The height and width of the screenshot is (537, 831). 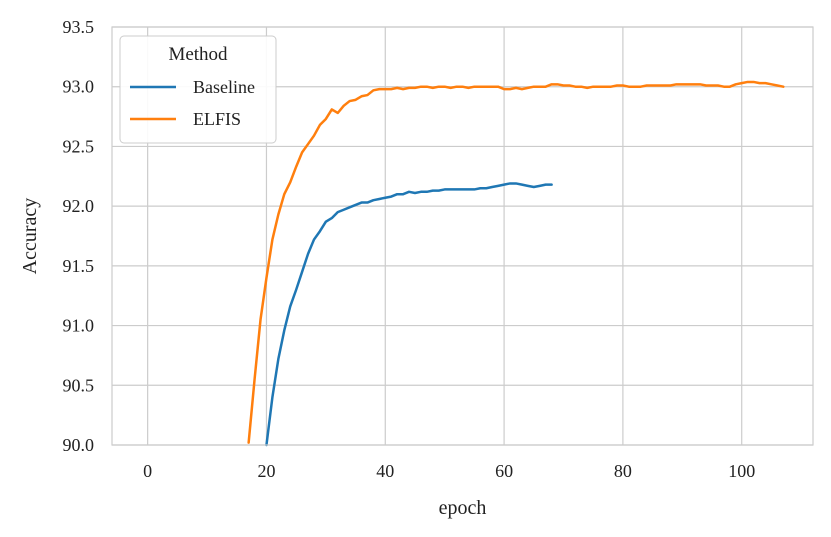 What do you see at coordinates (79, 206) in the screenshot?
I see `y-tick-label: 92.0` at bounding box center [79, 206].